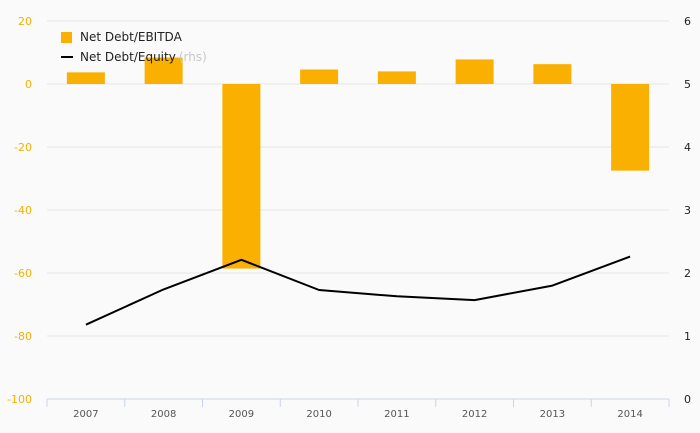 This screenshot has width=700, height=433. Describe the element at coordinates (23, 210) in the screenshot. I see `y-left-tick-label-3: -40` at that location.